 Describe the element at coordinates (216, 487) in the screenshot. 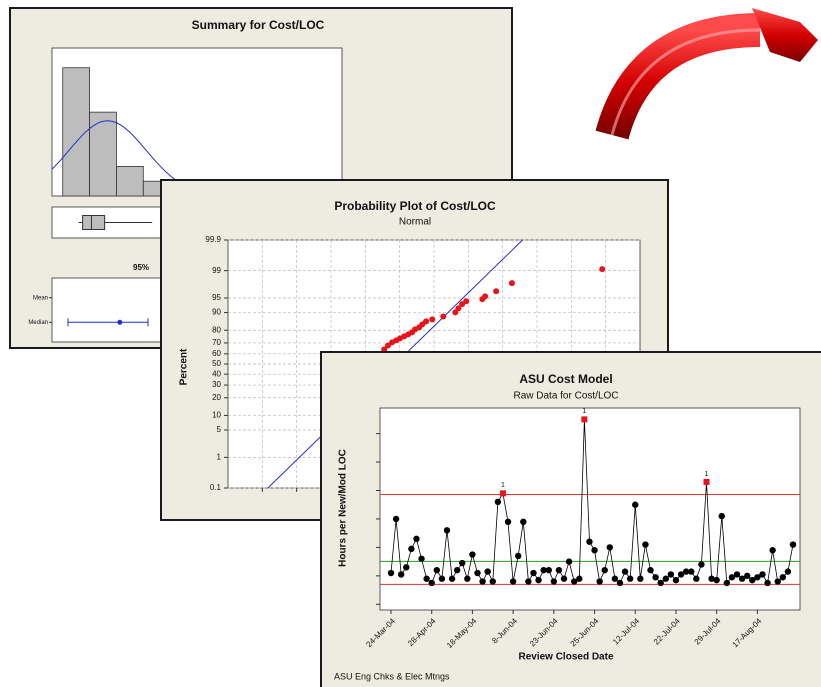

I see `y-tick-label: 0.1` at that location.